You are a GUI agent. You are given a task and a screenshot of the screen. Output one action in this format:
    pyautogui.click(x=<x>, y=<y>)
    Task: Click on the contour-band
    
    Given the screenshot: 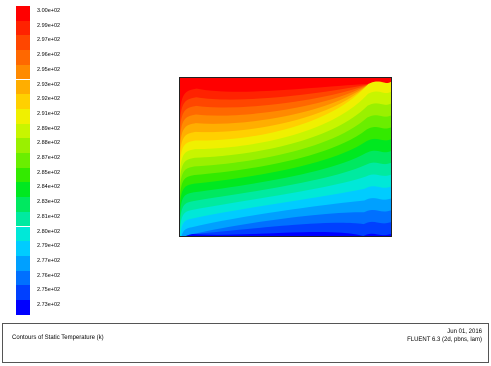 What is the action you would take?
    pyautogui.click(x=285, y=233)
    